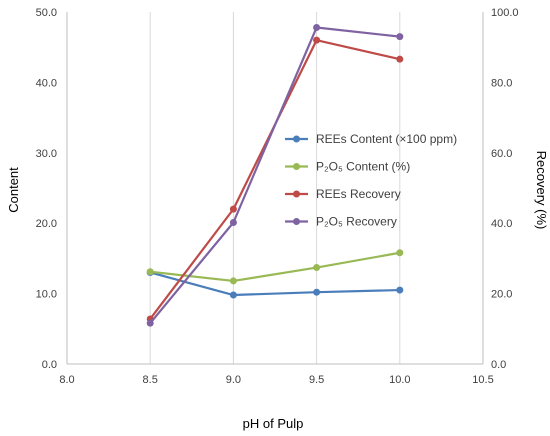 The image size is (550, 436). Describe the element at coordinates (358, 194) in the screenshot. I see `legend-label: REEs Recovery` at that location.